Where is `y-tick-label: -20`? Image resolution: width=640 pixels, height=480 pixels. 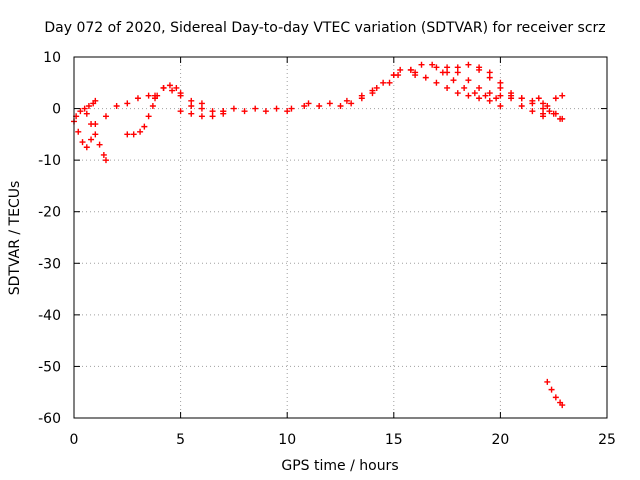
y-tick-label: -20 is located at coordinates (49, 213).